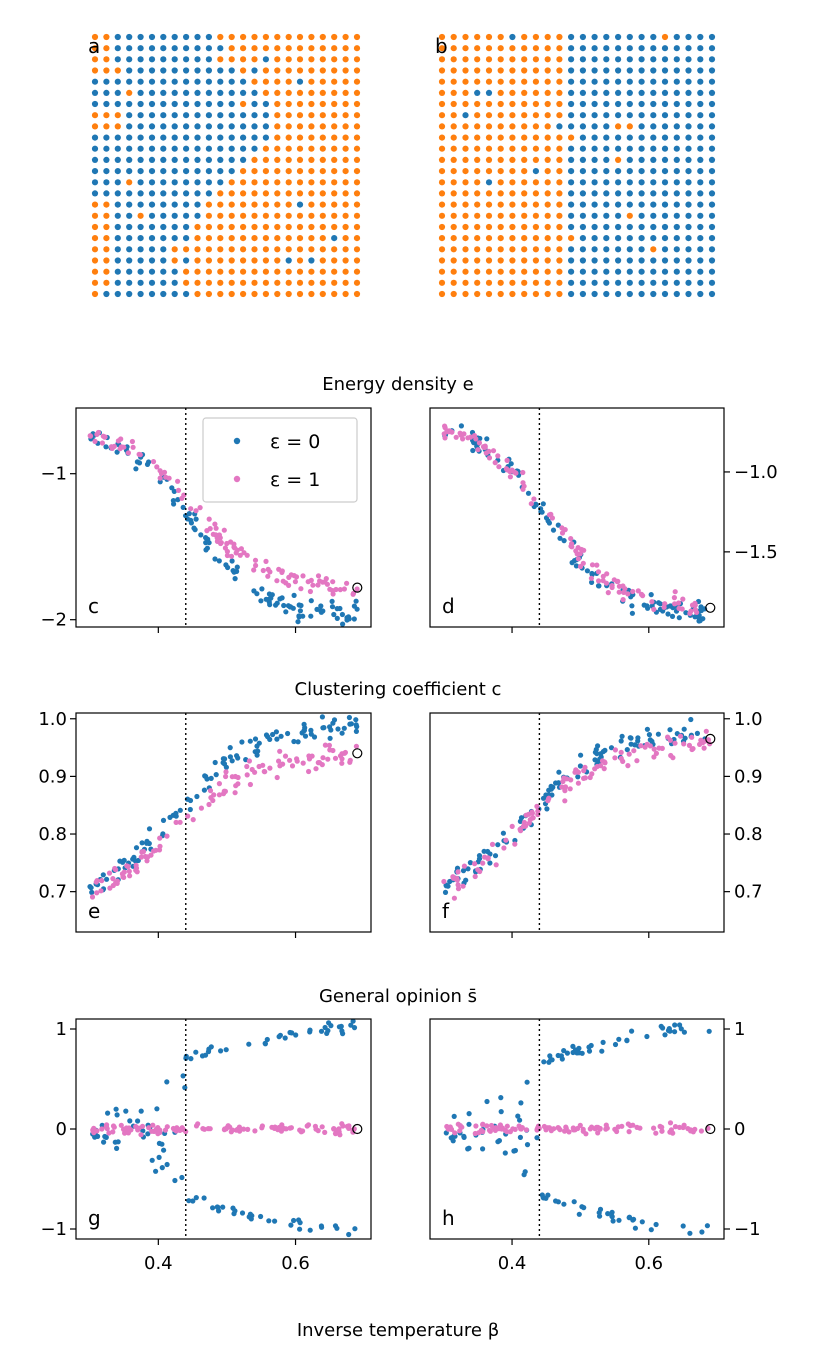 The height and width of the screenshot is (1360, 821). Describe the element at coordinates (53, 1229) in the screenshot. I see `y-tick-label: −1` at that location.